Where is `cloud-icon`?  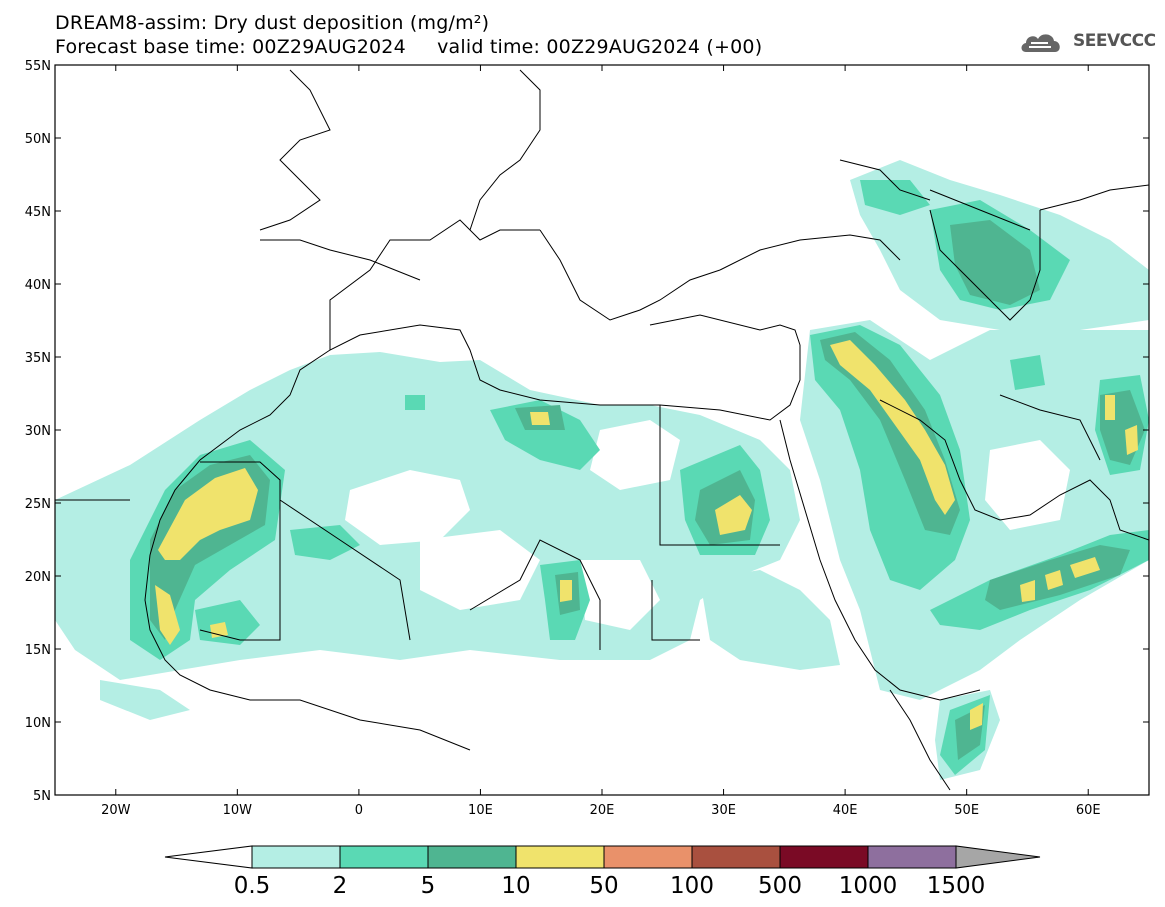 cloud-icon is located at coordinates (1040, 43).